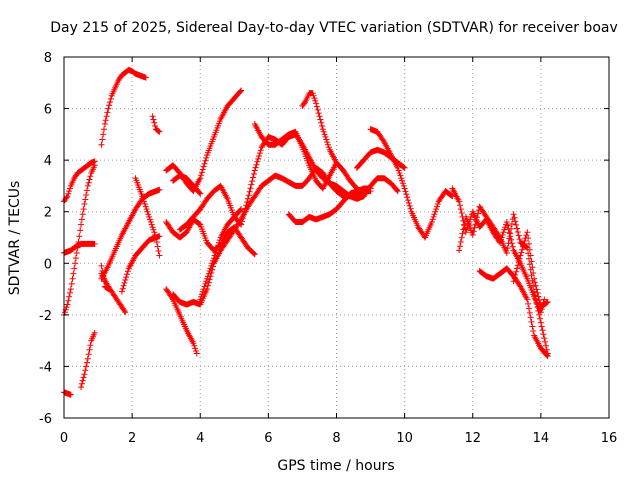 Image resolution: width=640 pixels, height=480 pixels. I want to click on y-tick-label: 8, so click(48, 58).